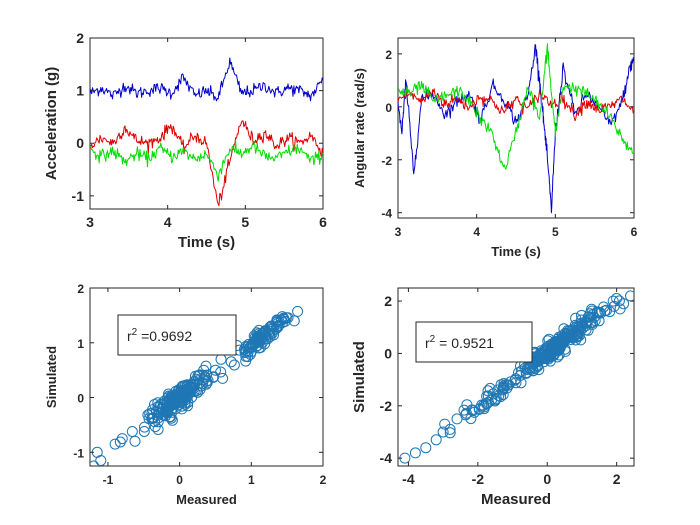 This screenshot has width=700, height=525. I want to click on x-axis-label: Measured, so click(206, 499).